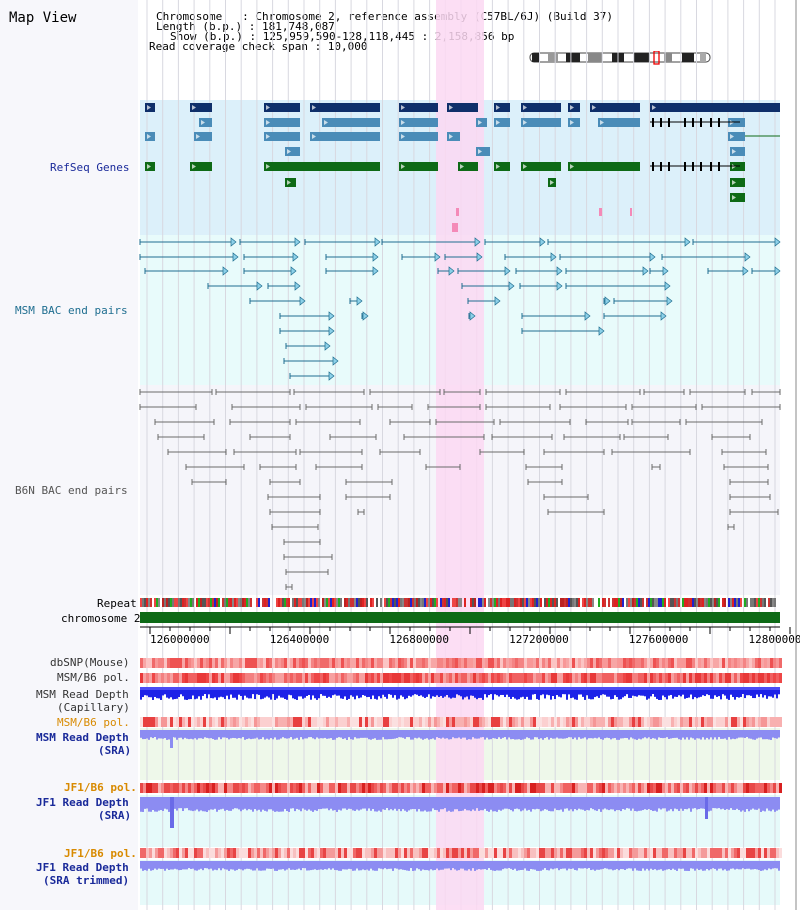  Describe the element at coordinates (477, 242) in the screenshot. I see `bac-end-arrow-icon` at that location.